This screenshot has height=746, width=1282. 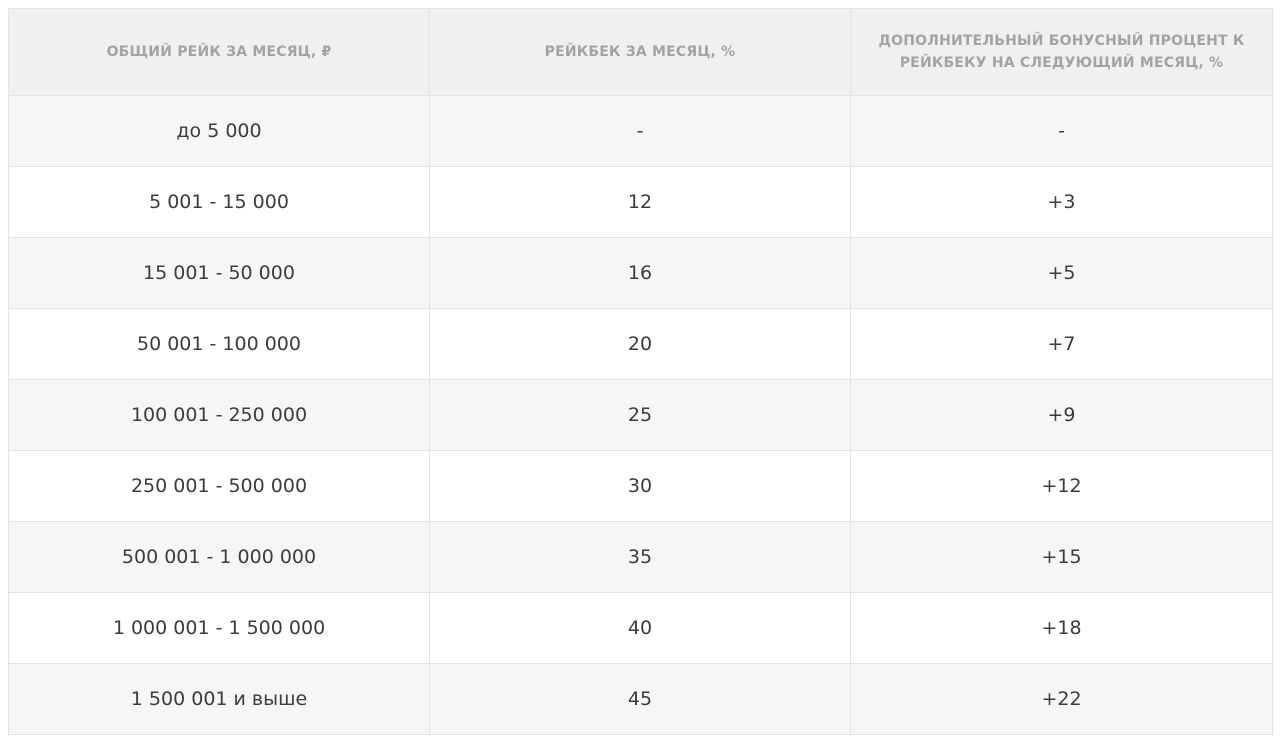 I want to click on table-row: до 5 000 - -, so click(x=640, y=131).